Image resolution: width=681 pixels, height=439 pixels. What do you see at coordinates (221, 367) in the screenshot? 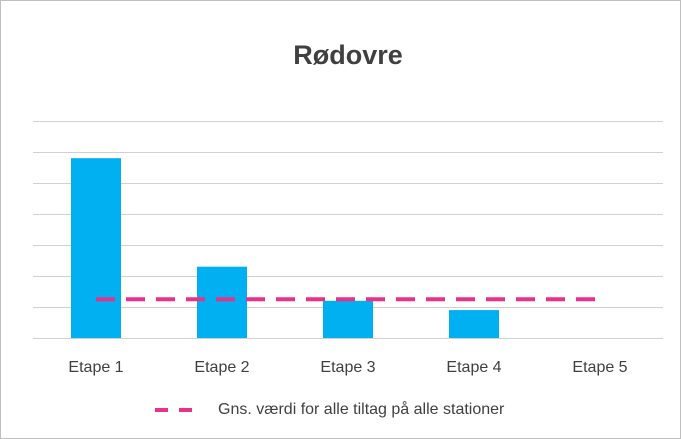
I see `x-tick-label: Etape 2` at bounding box center [221, 367].